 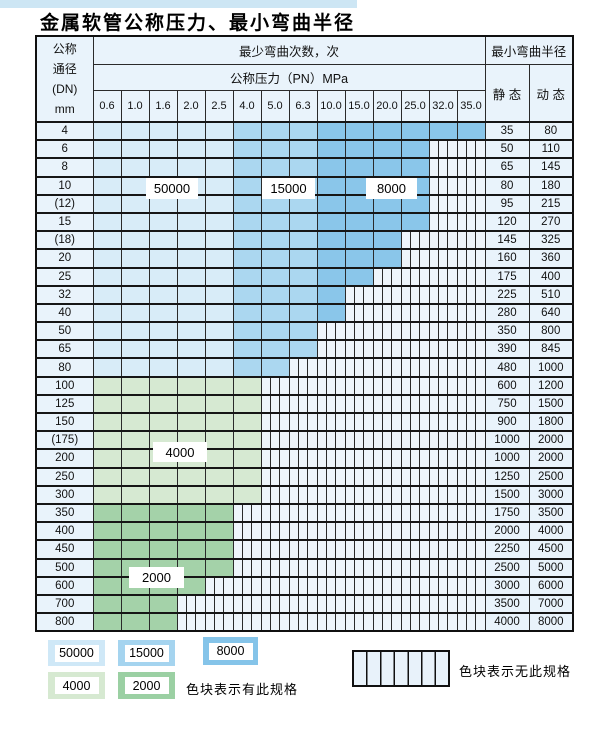 I want to click on dynamic-radius-cell: 180, so click(x=551, y=185).